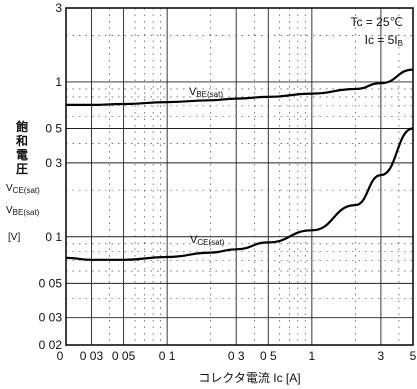 This screenshot has height=389, width=417. Describe the element at coordinates (51, 318) in the screenshot. I see `y-tick-label: 0 03` at that location.